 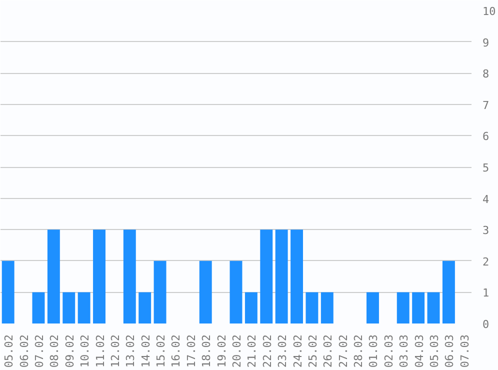 What do you see at coordinates (328, 351) in the screenshot?
I see `x-tick-label: 26.02` at bounding box center [328, 351].